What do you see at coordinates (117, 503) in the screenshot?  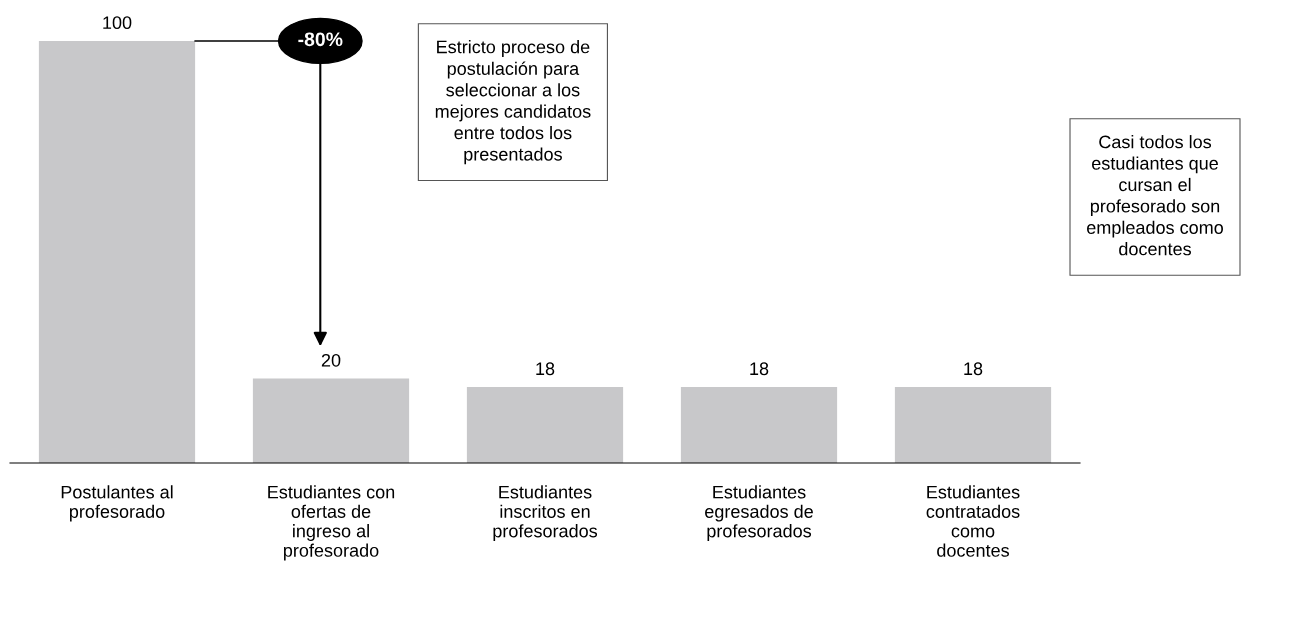 I see `x-tick-label: Postulantes al profesorado` at bounding box center [117, 503].